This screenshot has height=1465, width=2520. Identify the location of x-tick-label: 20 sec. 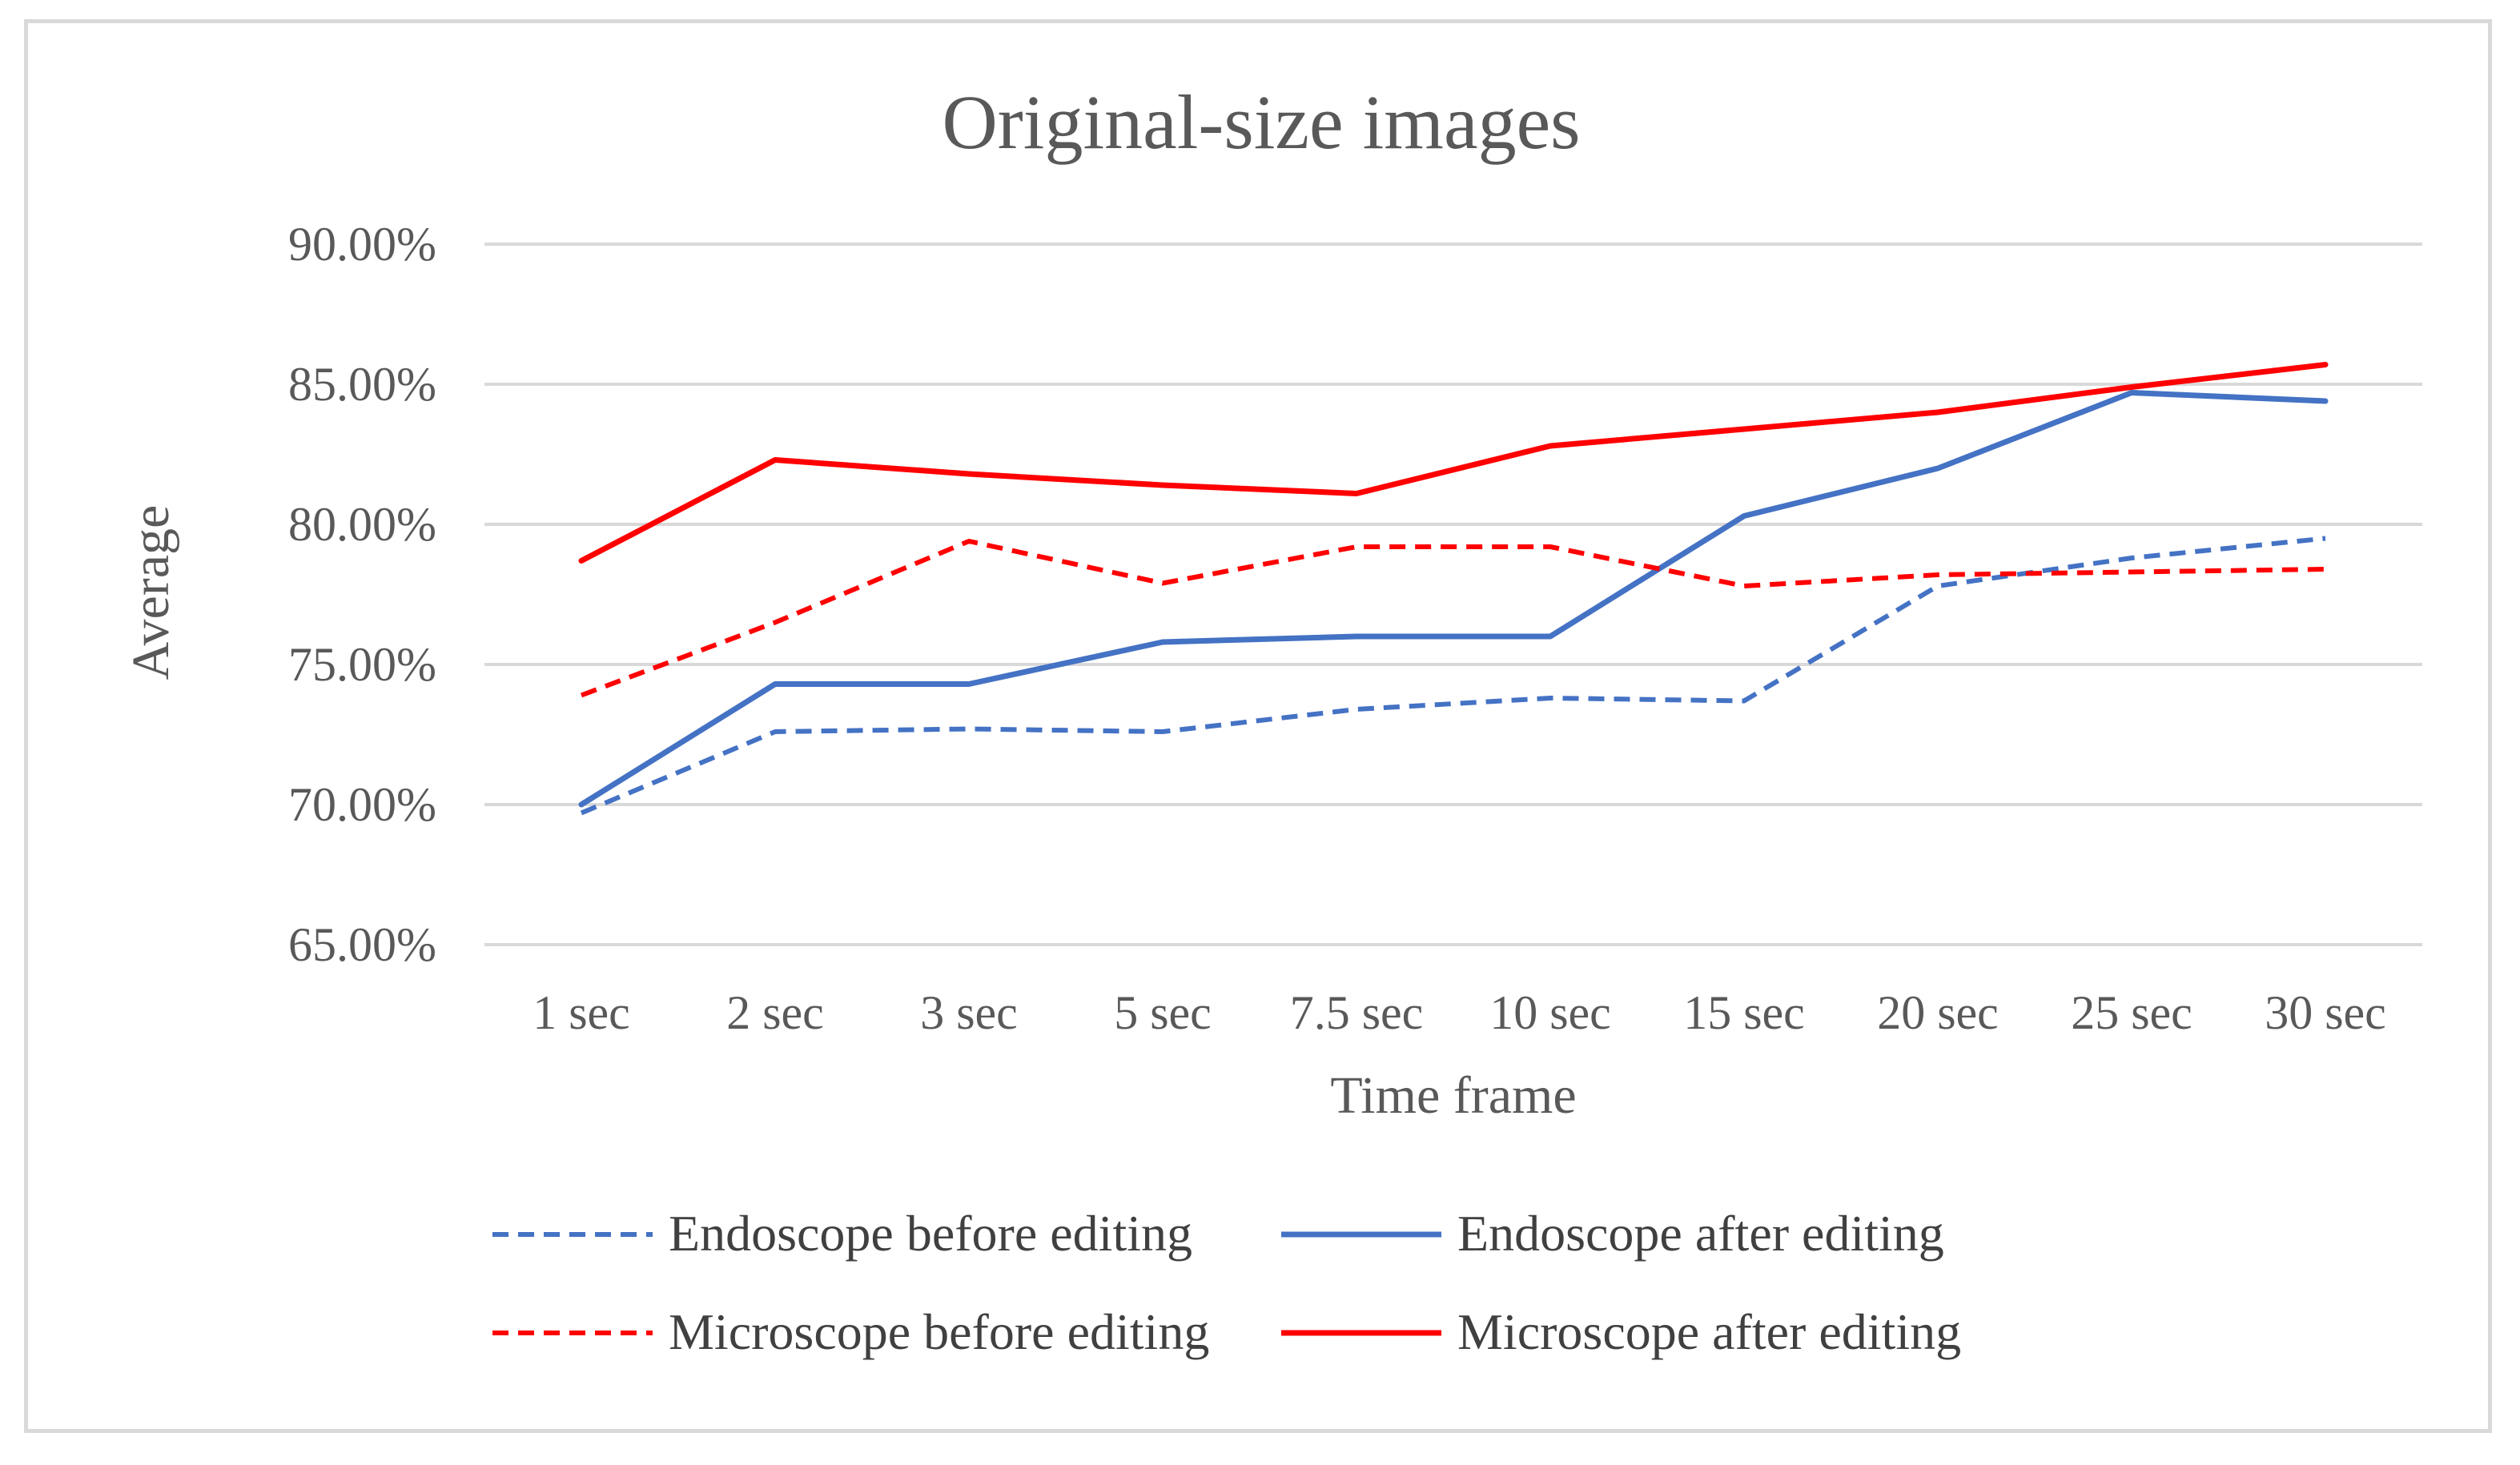
(1938, 1012).